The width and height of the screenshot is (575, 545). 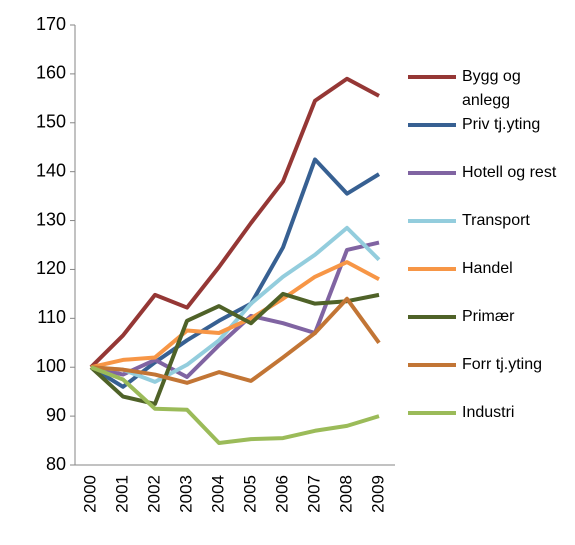 I want to click on legend-label: Bygg og anlegg, so click(x=493, y=88).